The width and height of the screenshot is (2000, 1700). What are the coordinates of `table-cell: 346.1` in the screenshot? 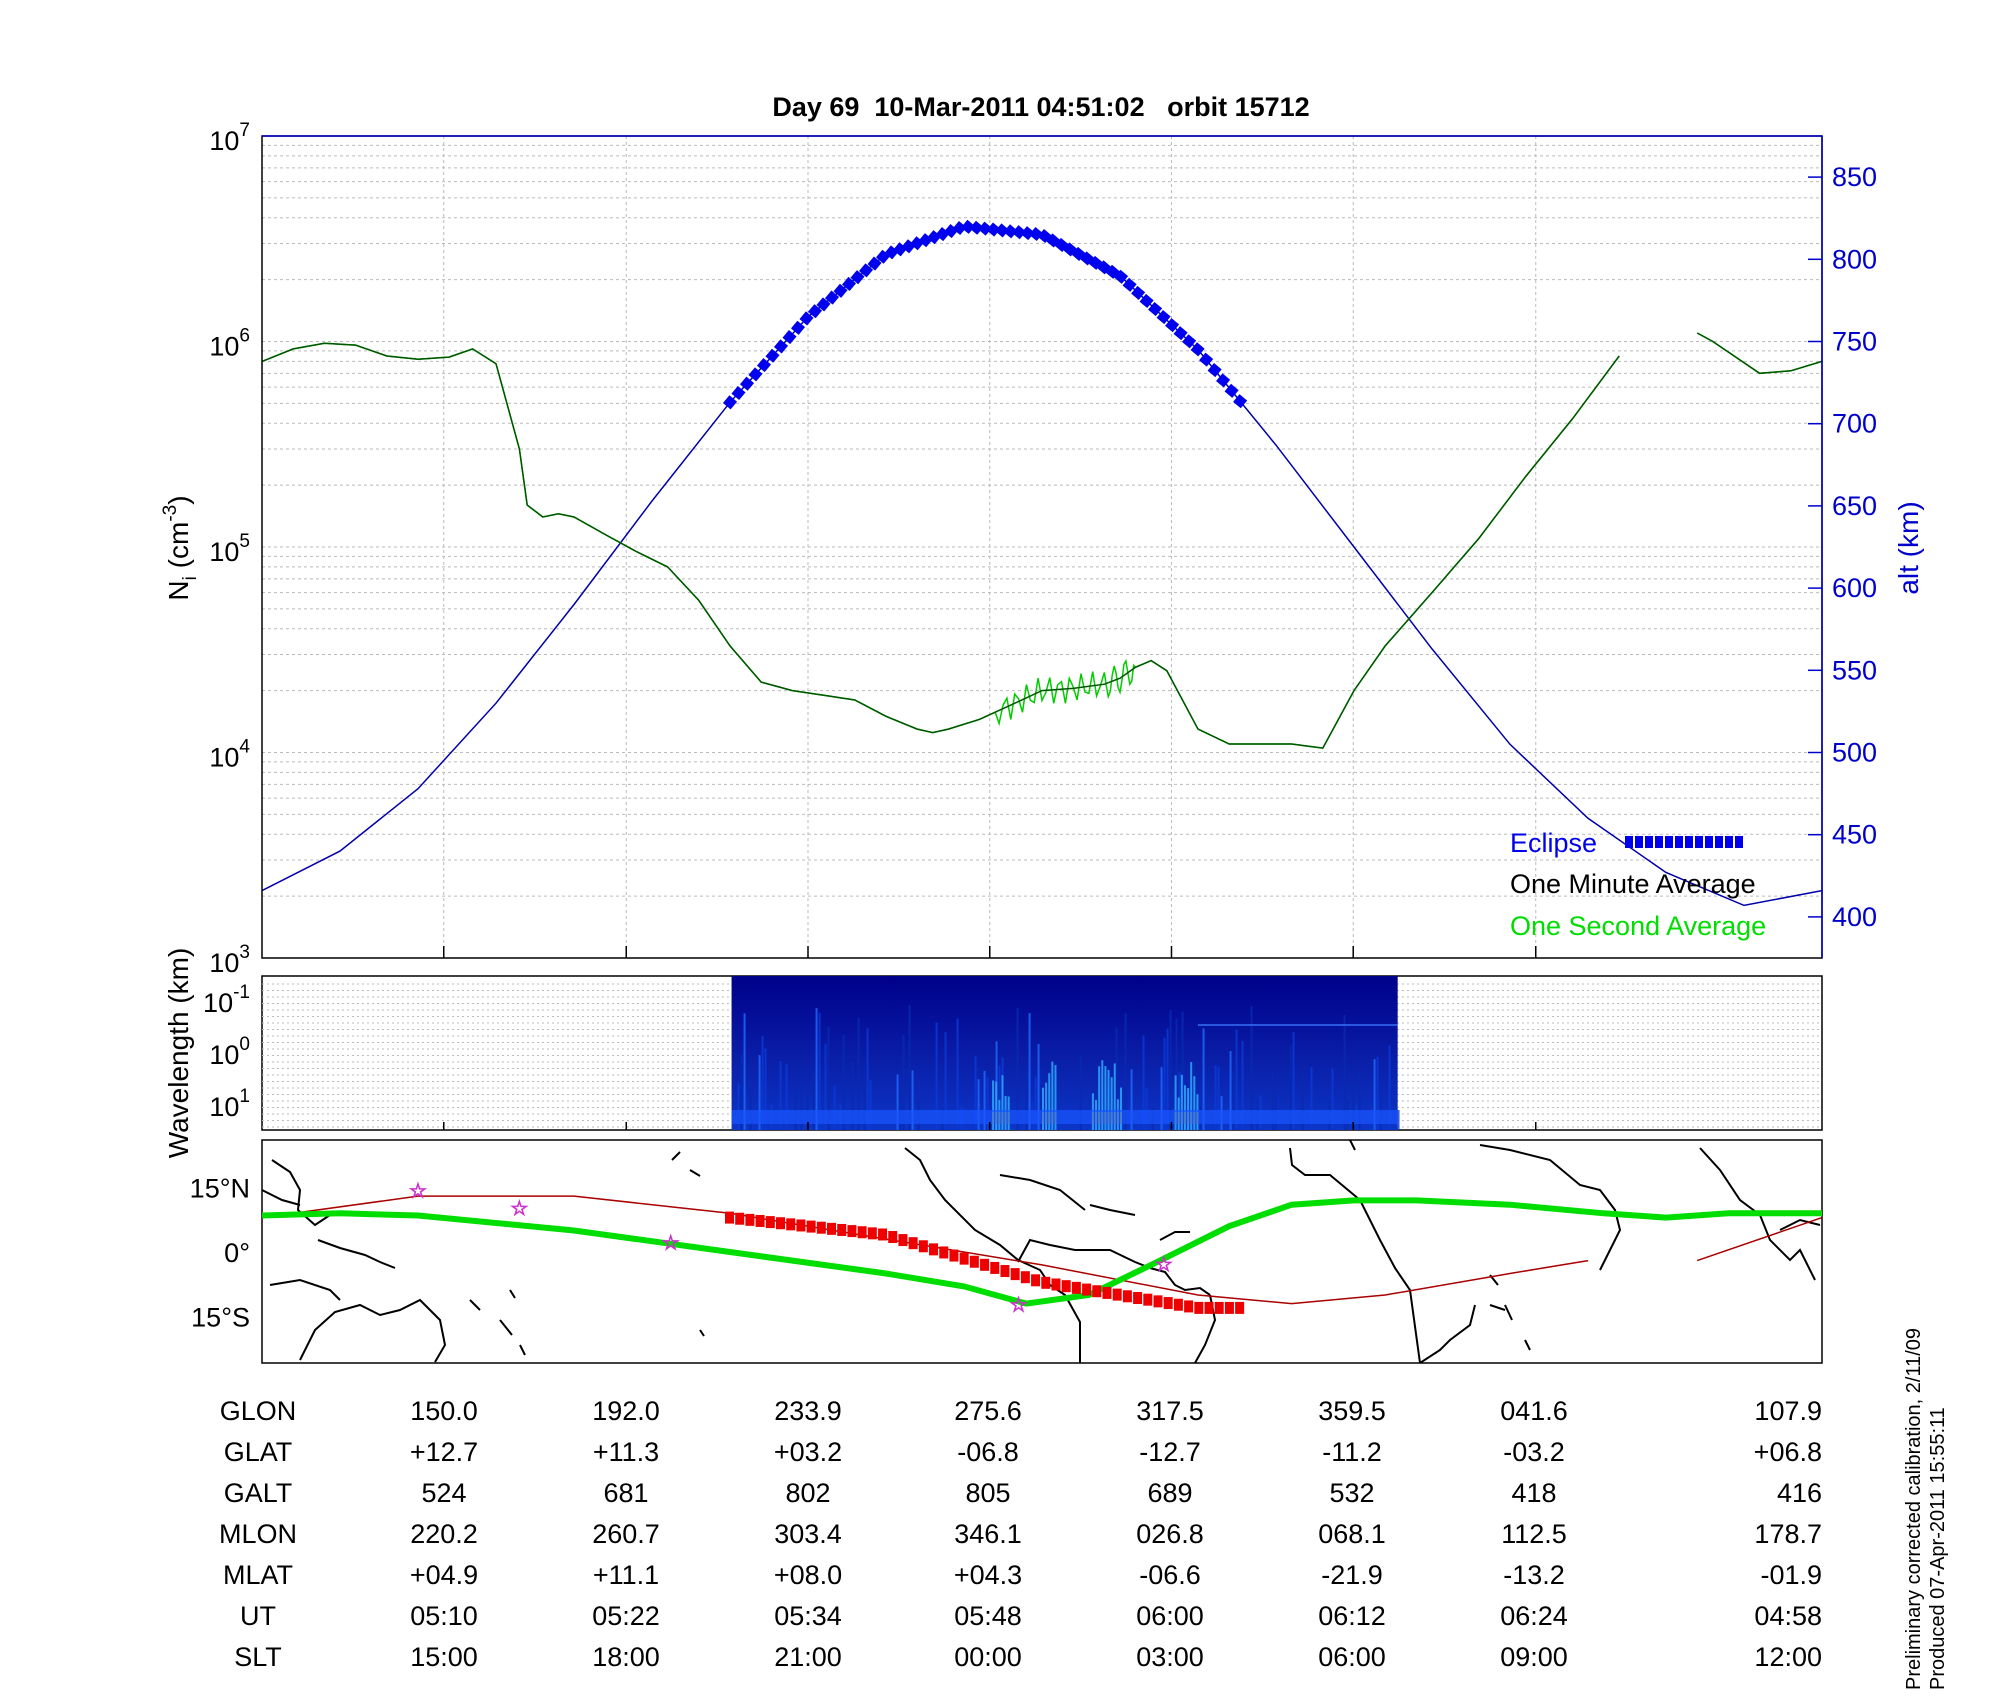 It's located at (988, 1534).